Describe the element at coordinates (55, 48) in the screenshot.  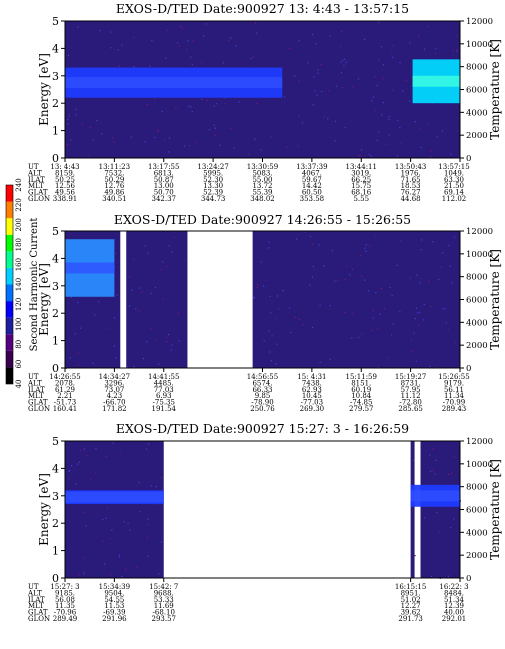
I see `y-tick-label: 4` at that location.